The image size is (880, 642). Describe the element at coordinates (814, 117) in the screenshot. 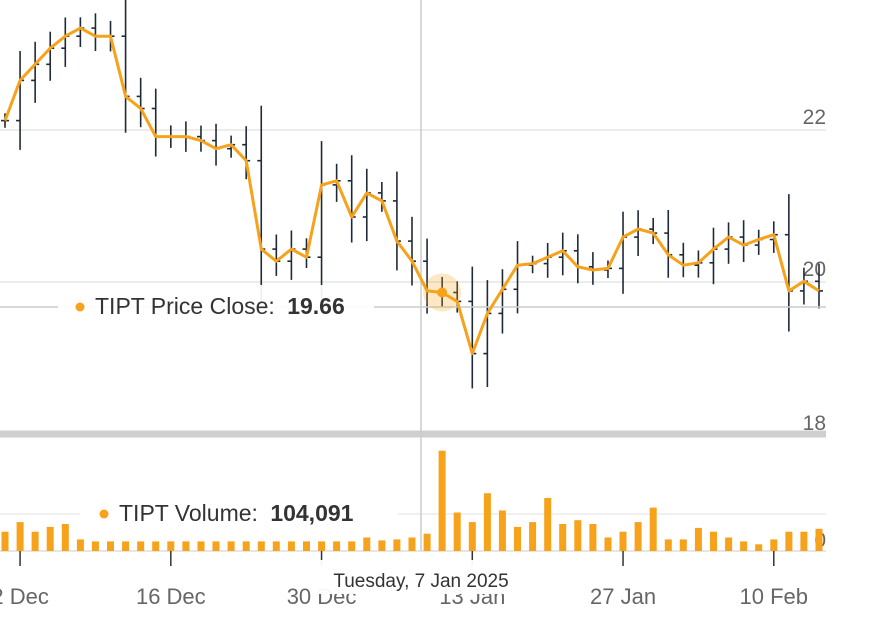

I see `y-tick-label: 22` at that location.